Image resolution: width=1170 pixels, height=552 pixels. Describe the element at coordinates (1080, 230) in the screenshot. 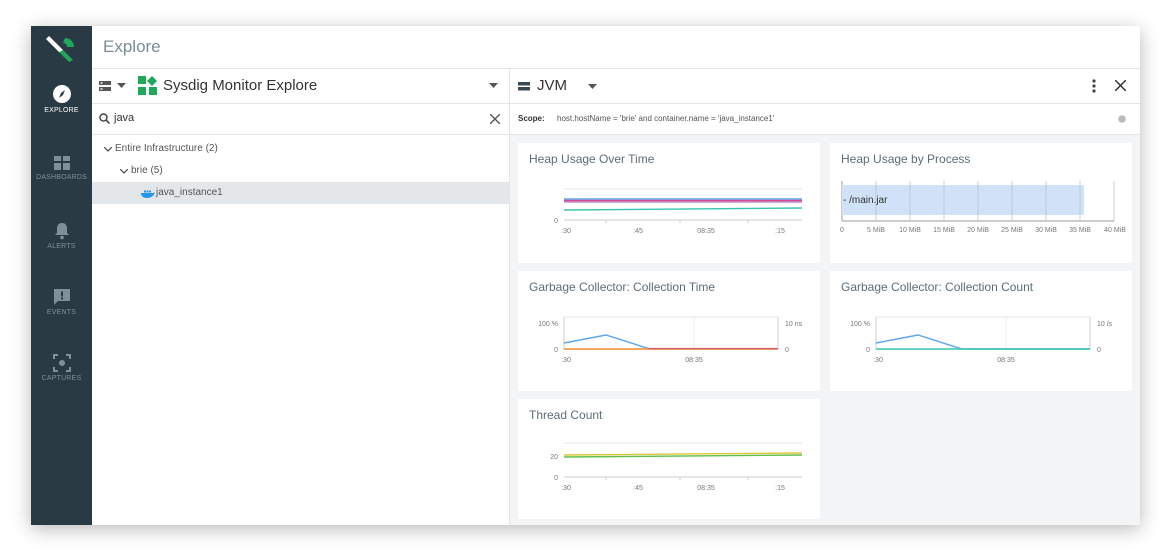

I see `x-tick-label: 35 MiB` at that location.